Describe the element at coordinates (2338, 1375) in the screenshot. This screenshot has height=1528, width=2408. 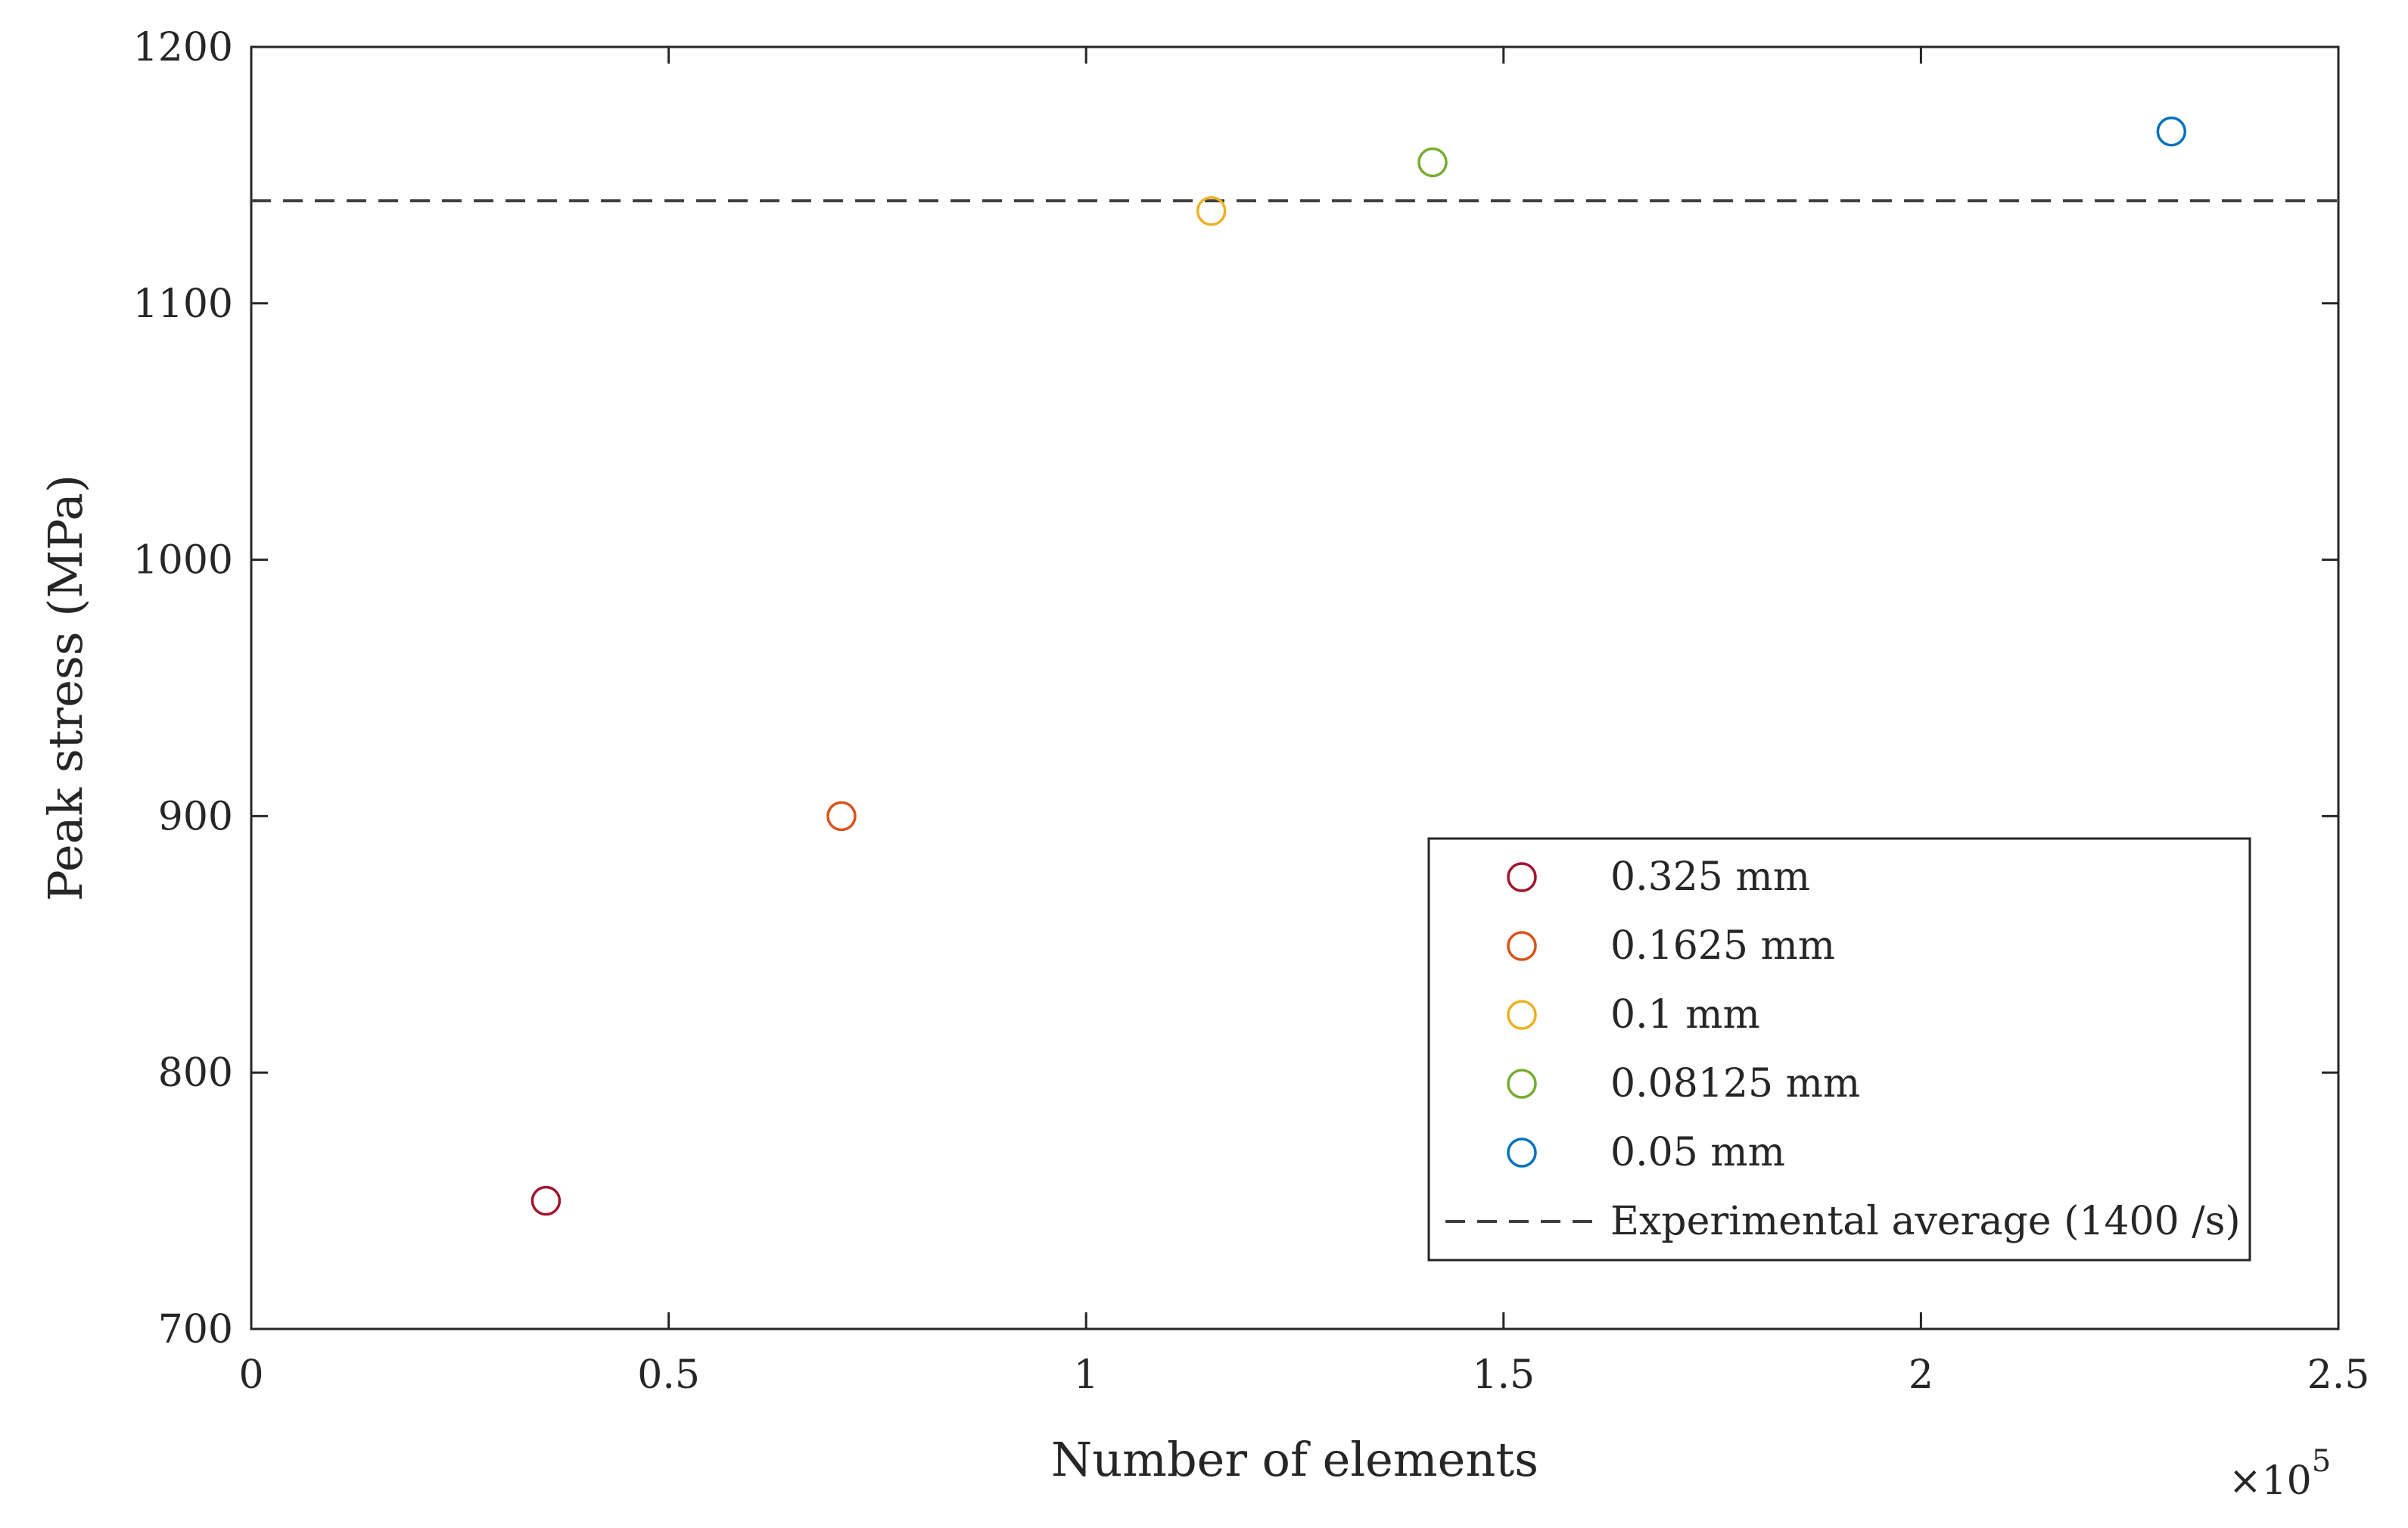
I see `x-tick-label: 2.5` at that location.